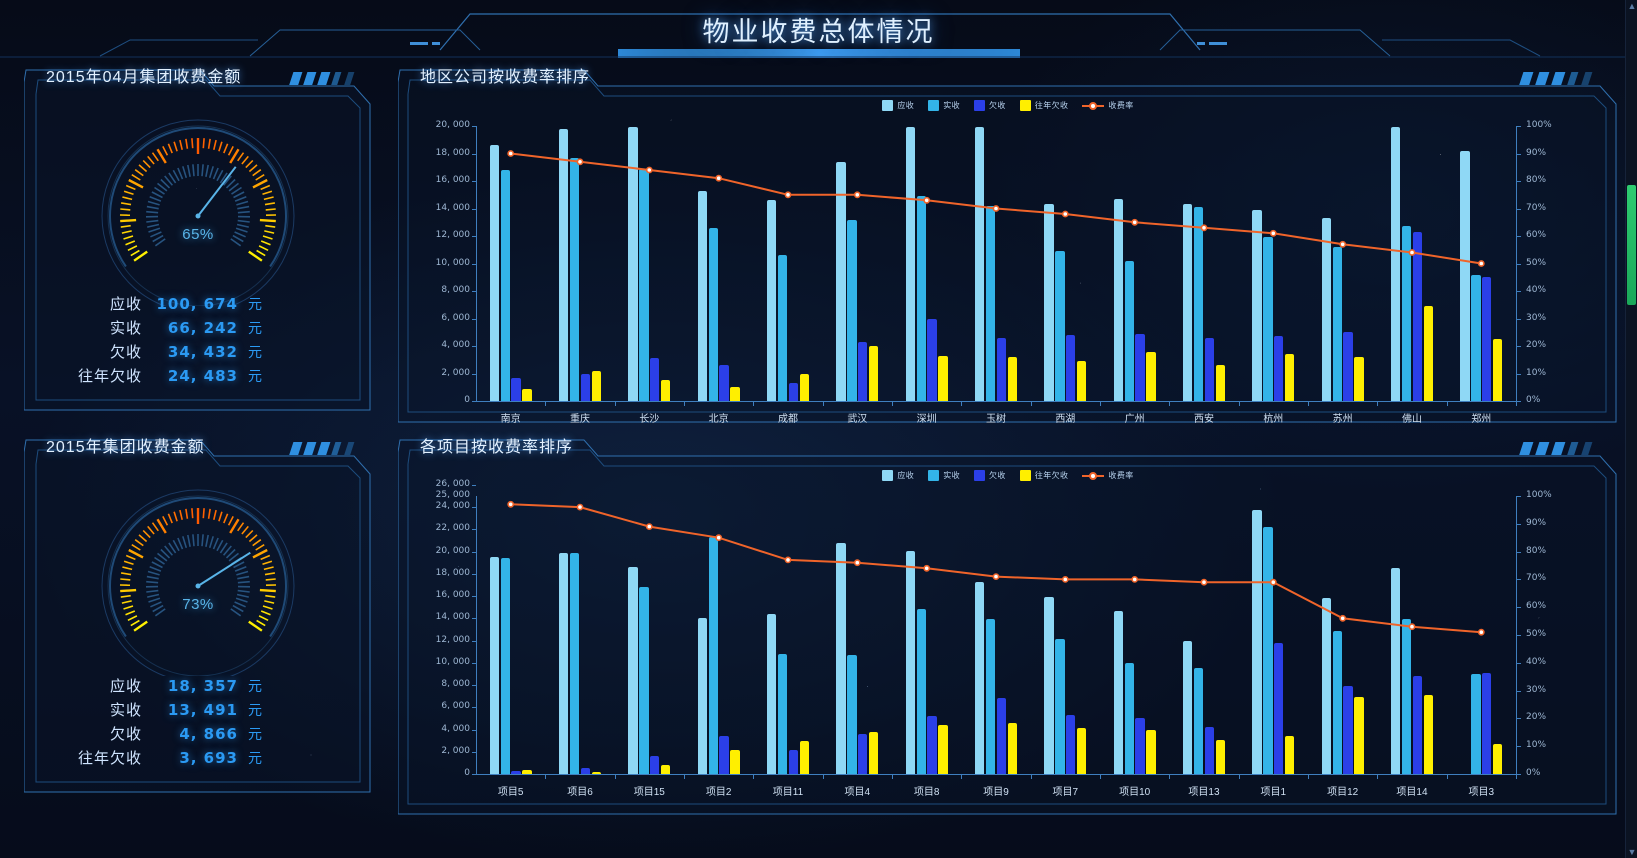 This screenshot has height=858, width=1637. What do you see at coordinates (1632, 6) in the screenshot?
I see `scroll-up-arrow-icon: ▲` at bounding box center [1632, 6].